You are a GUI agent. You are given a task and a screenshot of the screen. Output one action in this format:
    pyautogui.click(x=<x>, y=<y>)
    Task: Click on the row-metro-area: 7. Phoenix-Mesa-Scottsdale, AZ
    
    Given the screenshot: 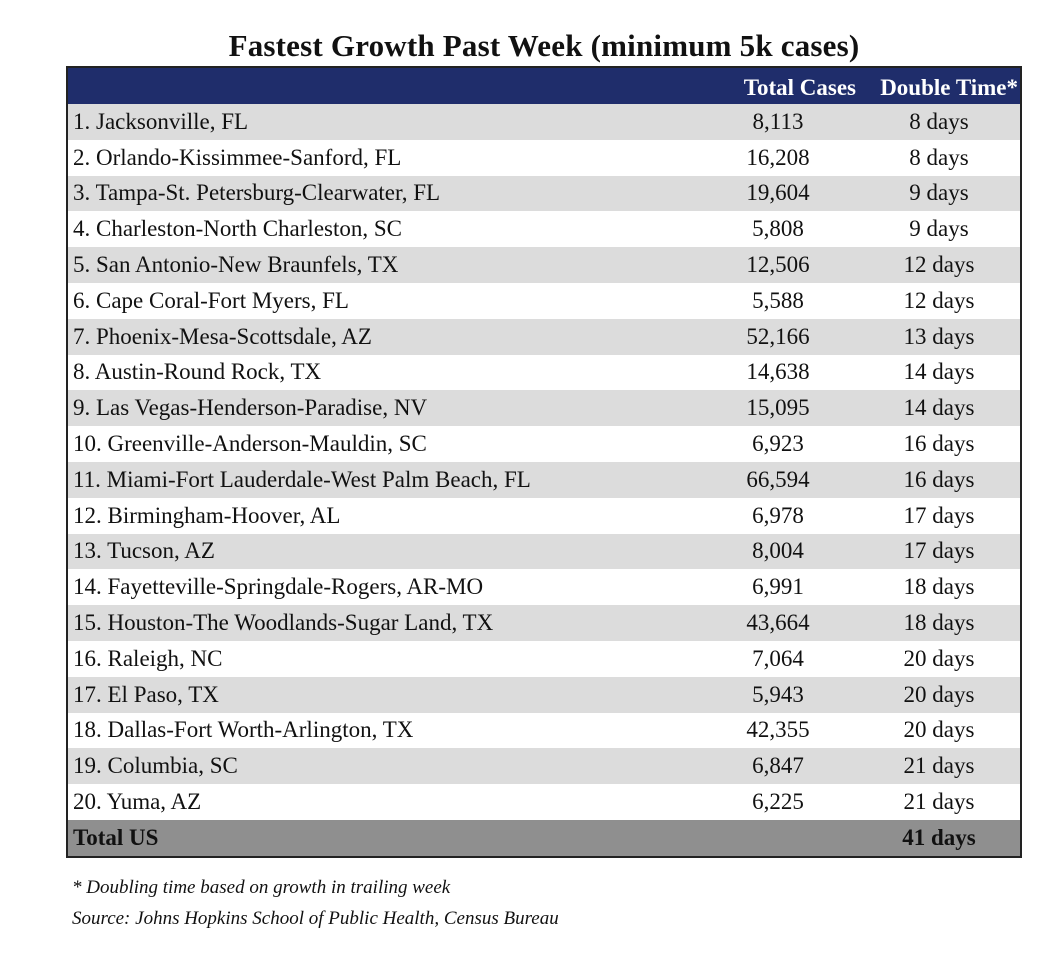 What is the action you would take?
    pyautogui.click(x=222, y=336)
    